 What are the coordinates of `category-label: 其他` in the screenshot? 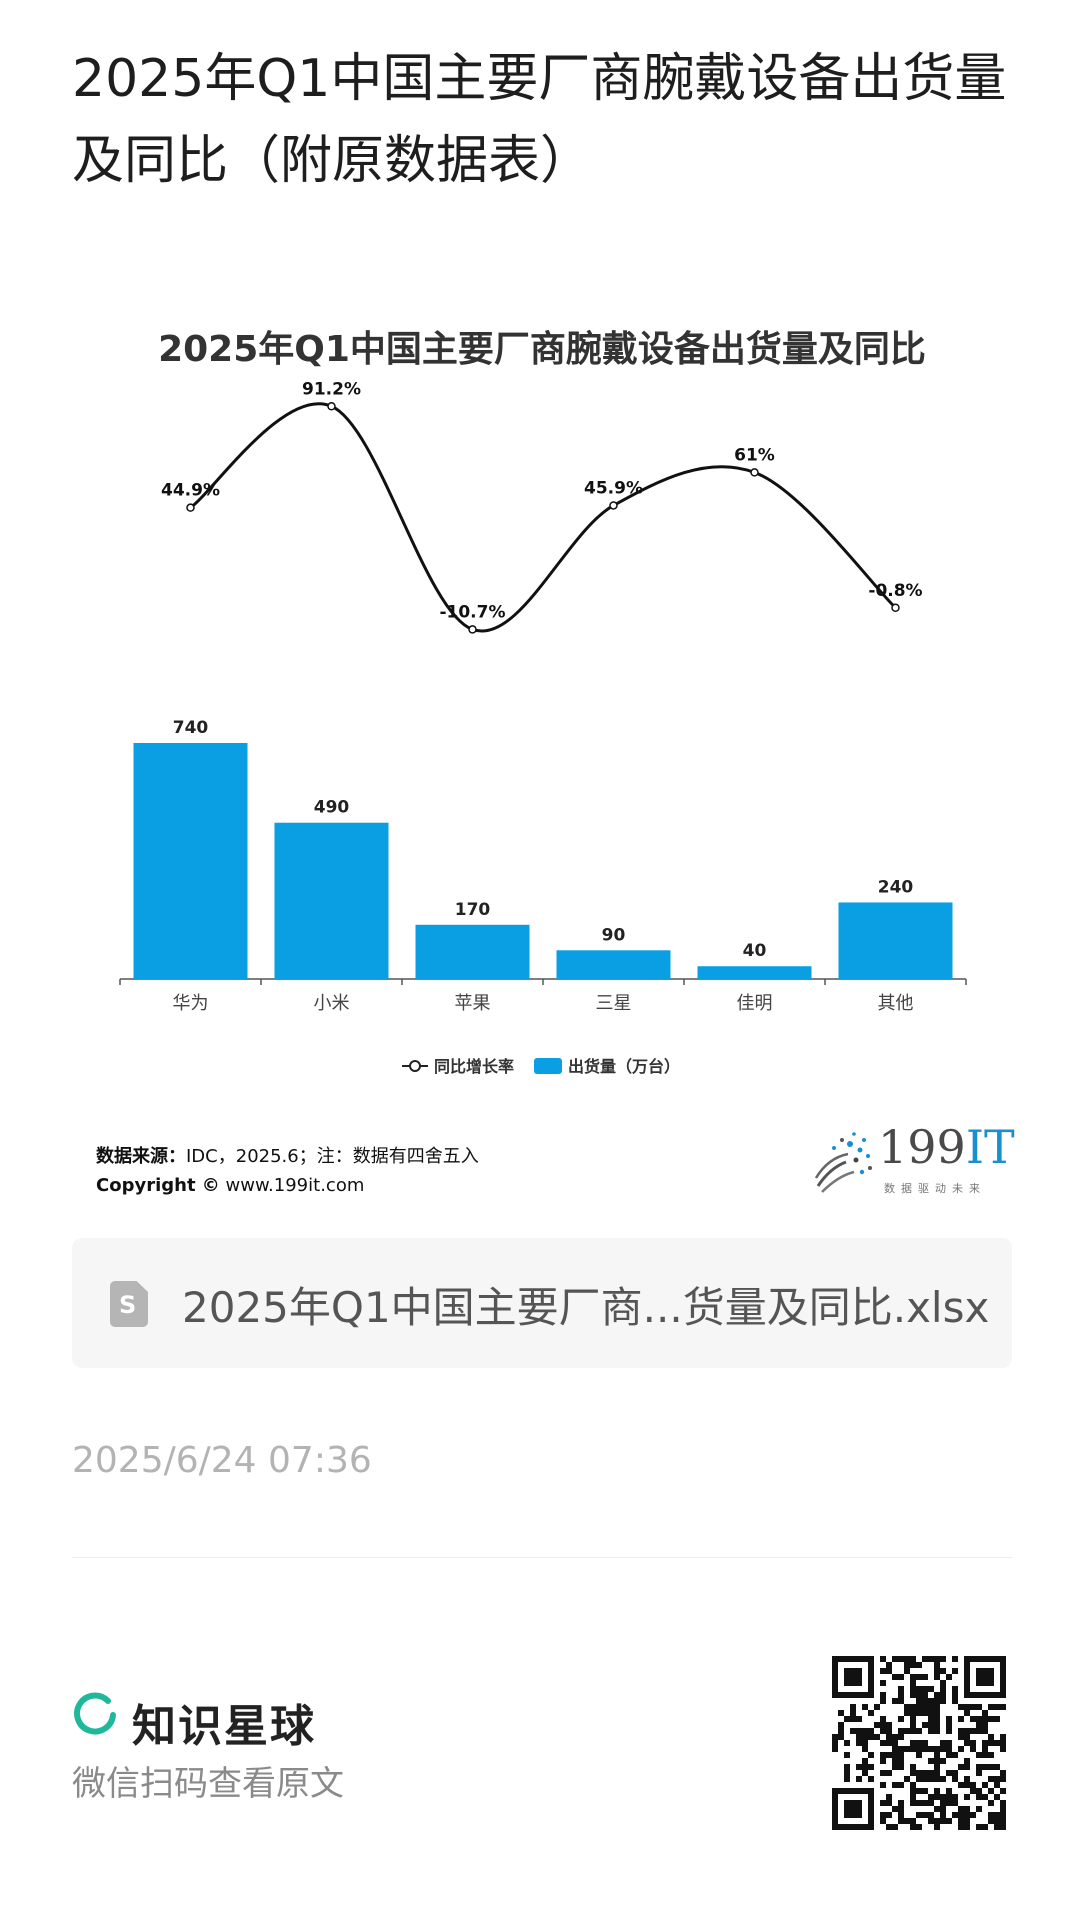 It's located at (896, 1003).